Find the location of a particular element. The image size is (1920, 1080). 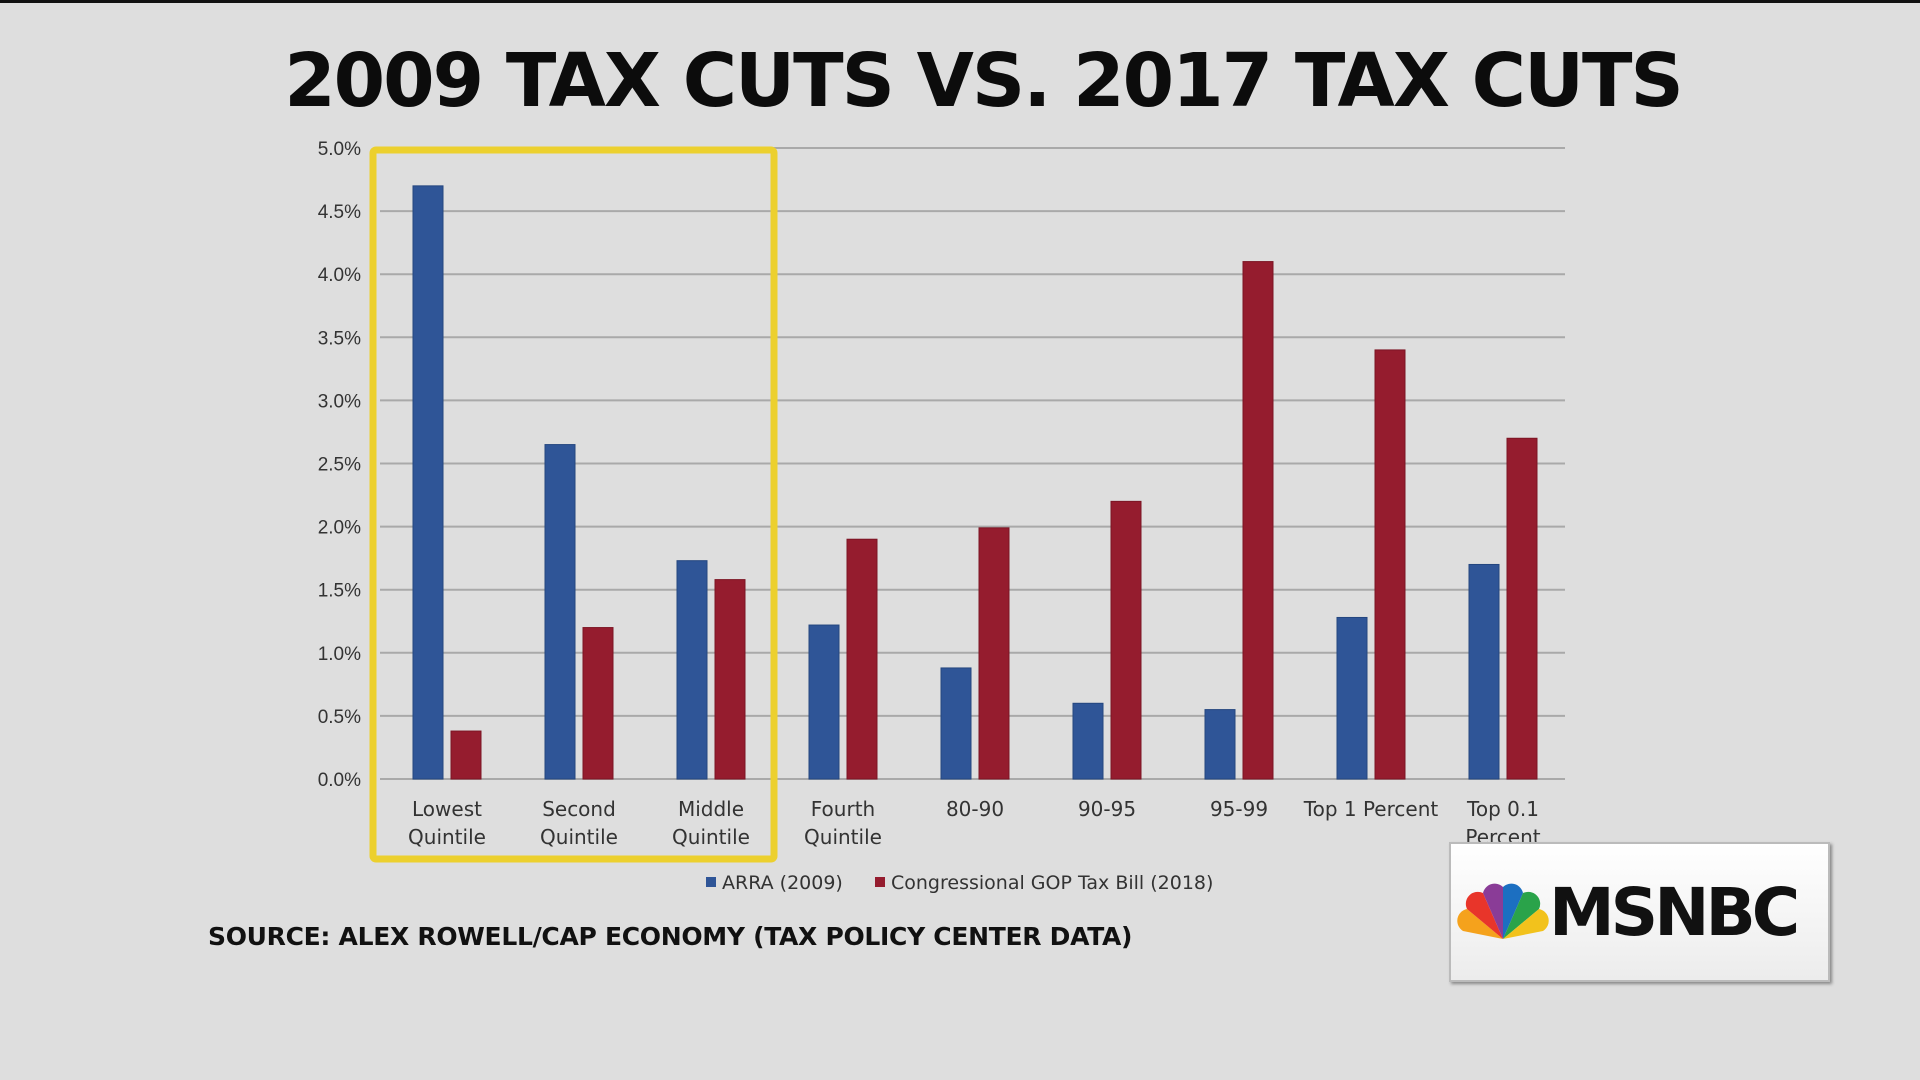

logo-text: MSNBC is located at coordinates (1674, 912).